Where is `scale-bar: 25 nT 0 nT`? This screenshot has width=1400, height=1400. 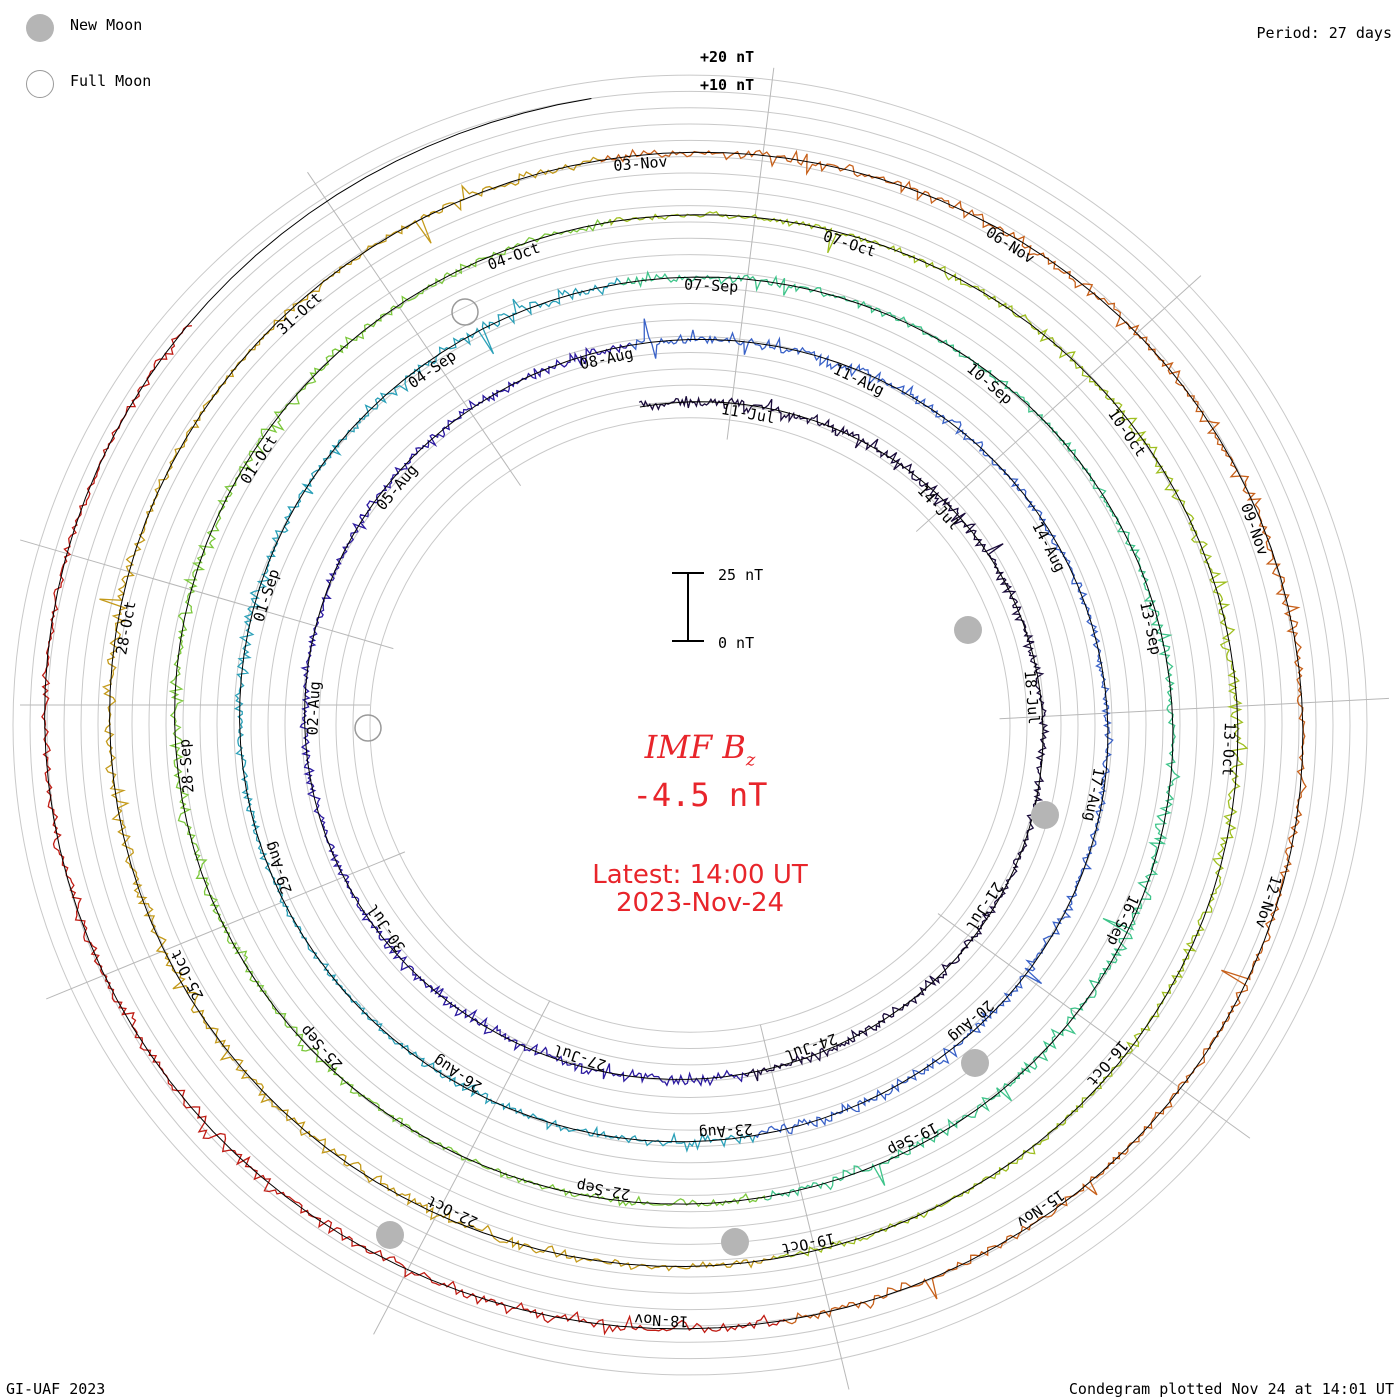
scale-bar: 25 nT 0 nT is located at coordinates (717, 609).